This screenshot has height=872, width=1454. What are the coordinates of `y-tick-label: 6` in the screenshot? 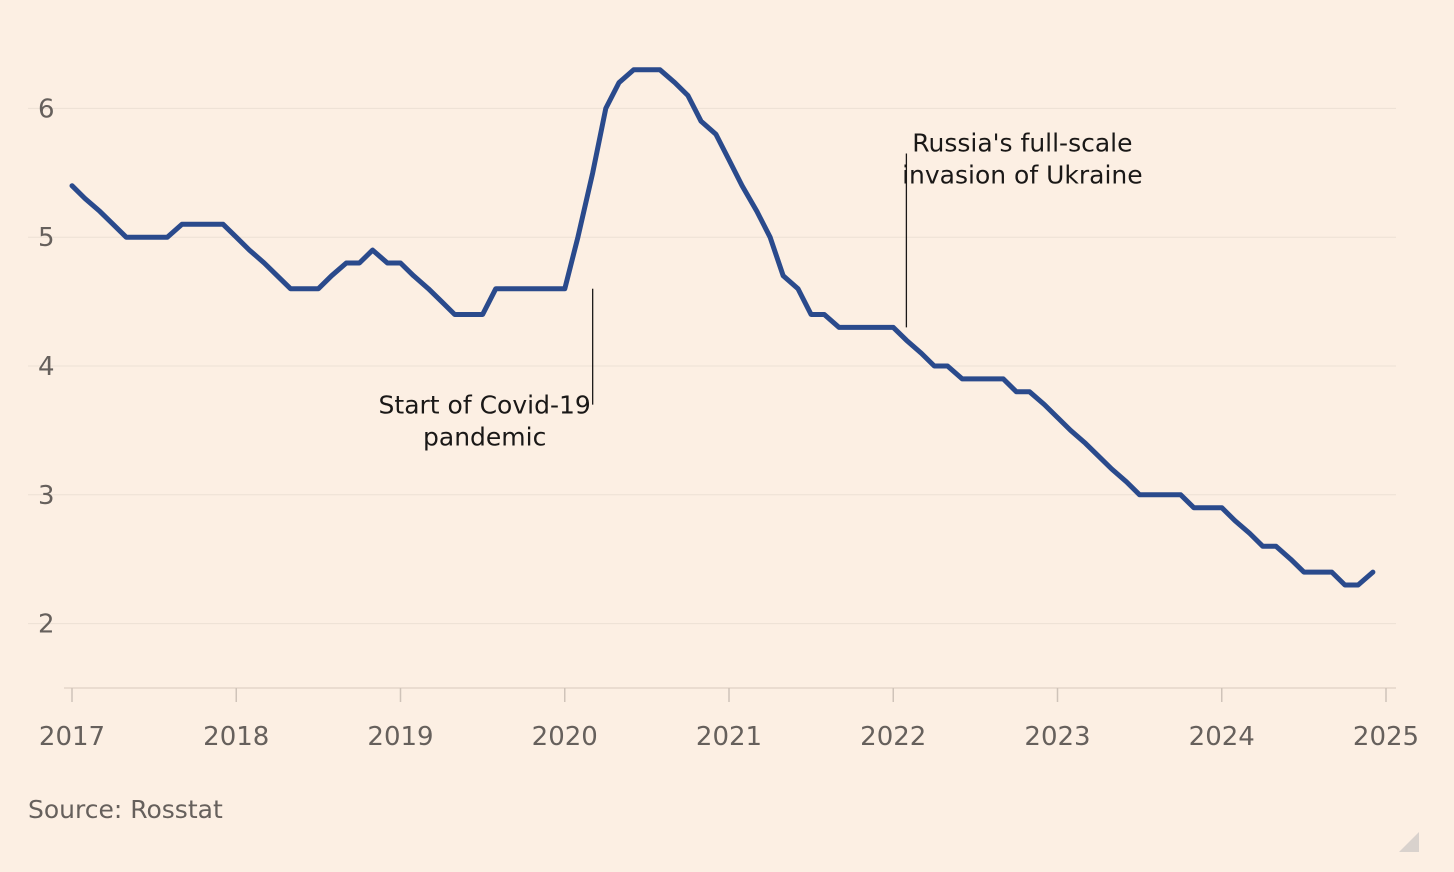 It's located at (46, 109).